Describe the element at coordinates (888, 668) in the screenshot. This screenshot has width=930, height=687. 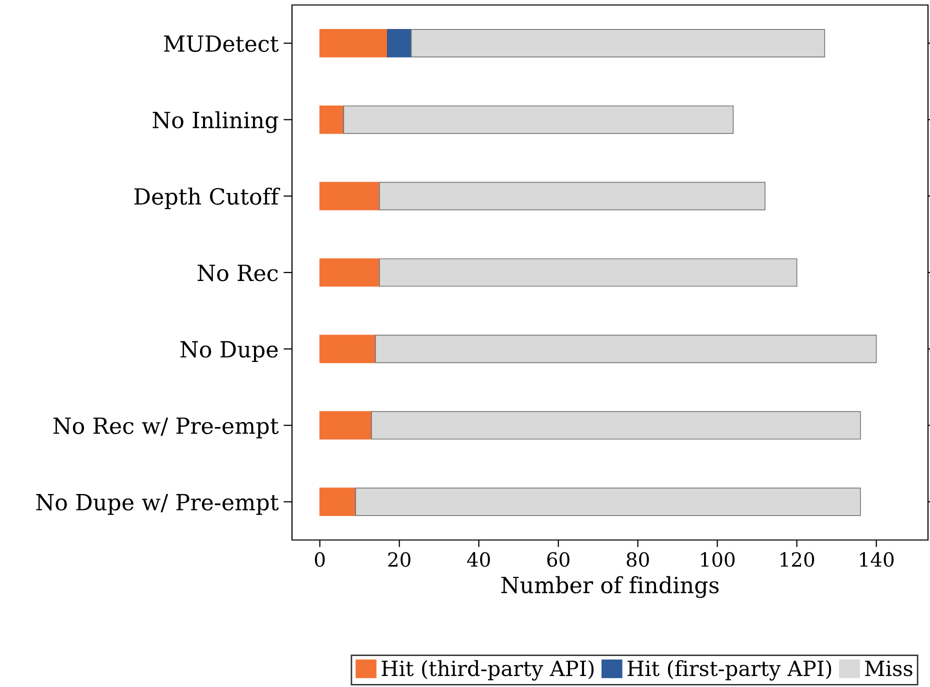
I see `legend-label: Miss` at that location.